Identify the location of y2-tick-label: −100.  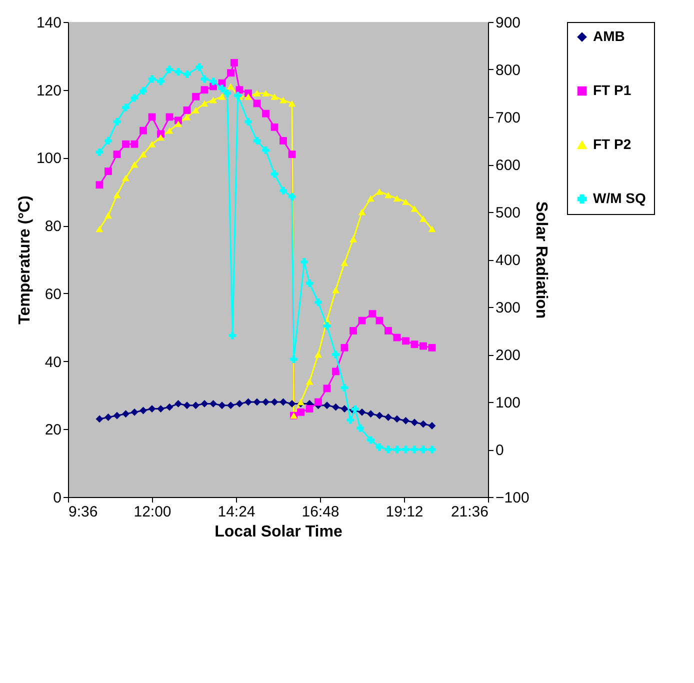
(513, 498).